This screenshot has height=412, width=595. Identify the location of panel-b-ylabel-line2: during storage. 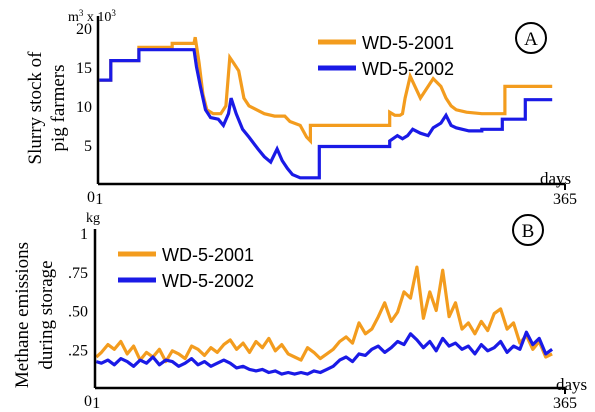
(46, 314).